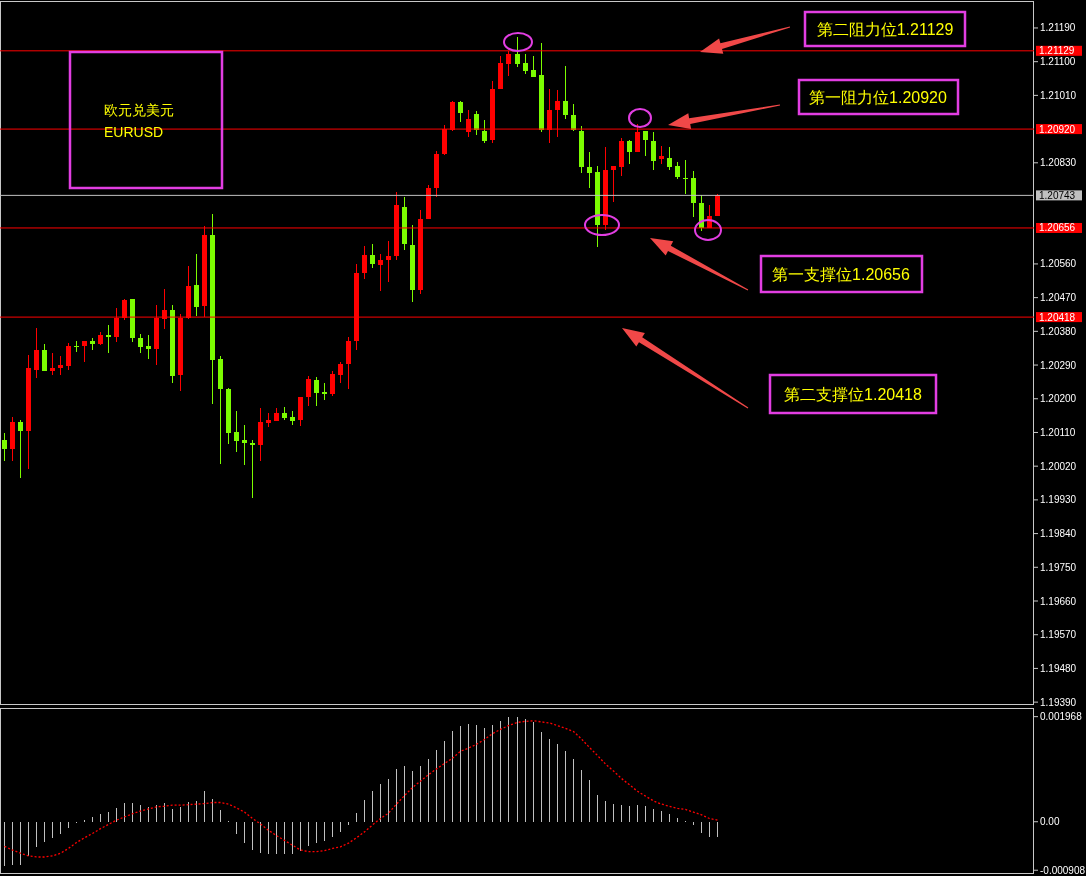 The image size is (1086, 876). I want to click on y-tick-label: 1.19750, so click(1058, 567).